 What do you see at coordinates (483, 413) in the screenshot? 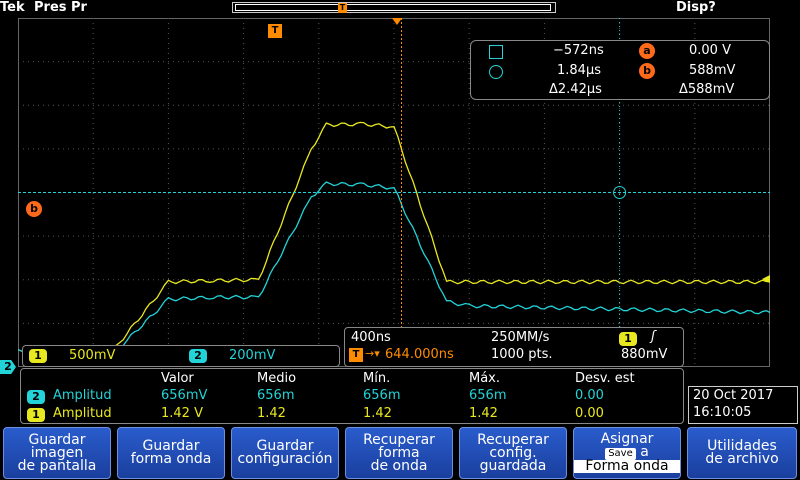
I see `row2-max: 1.42` at bounding box center [483, 413].